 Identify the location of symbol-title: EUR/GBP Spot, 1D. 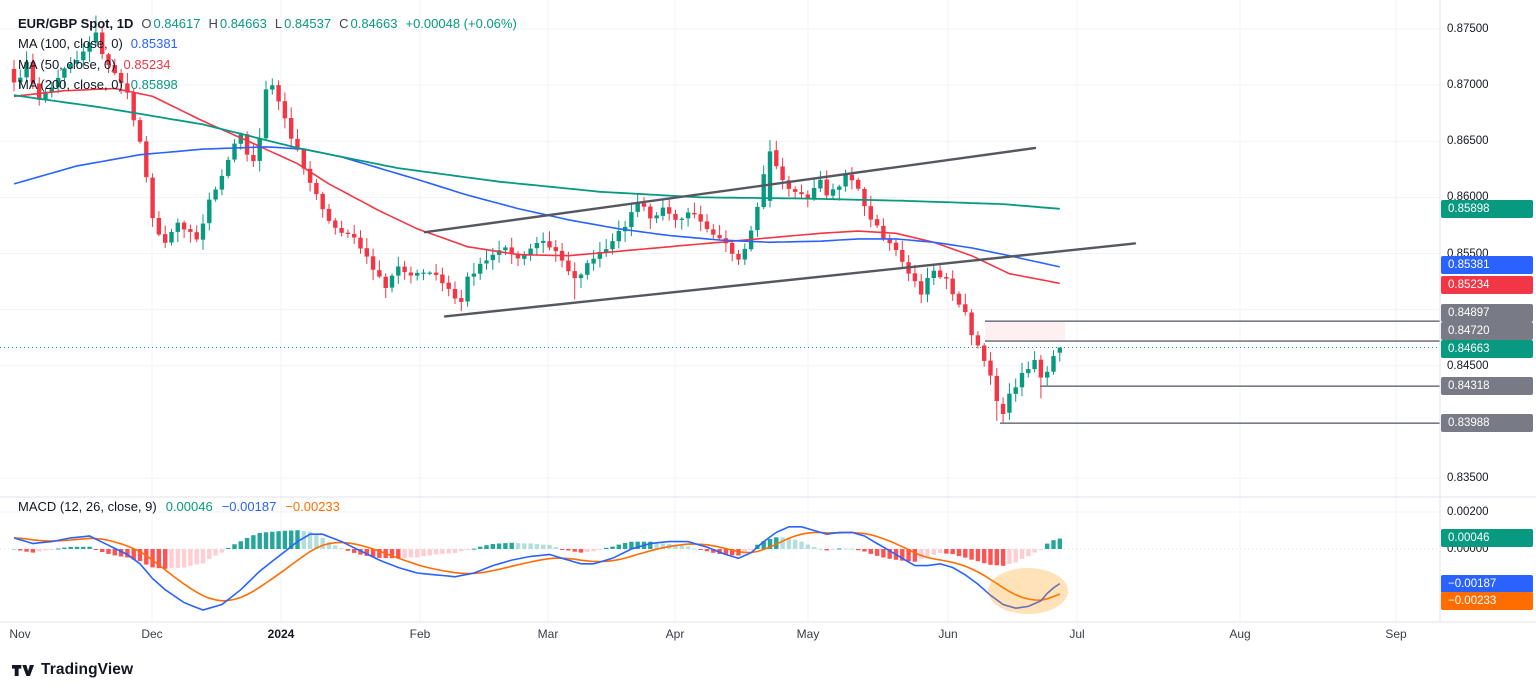
(76, 23).